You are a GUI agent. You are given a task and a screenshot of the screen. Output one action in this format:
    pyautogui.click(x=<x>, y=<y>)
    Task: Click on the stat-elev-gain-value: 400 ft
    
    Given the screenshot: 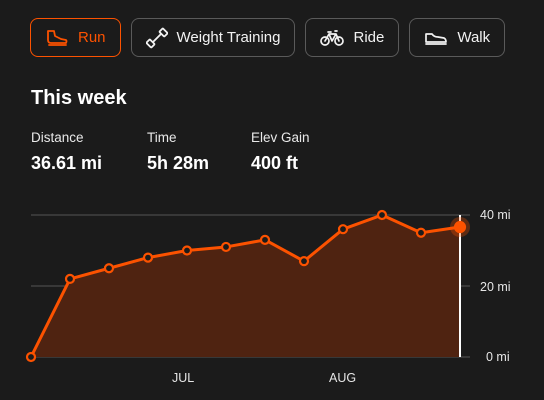 What is the action you would take?
    pyautogui.click(x=275, y=163)
    